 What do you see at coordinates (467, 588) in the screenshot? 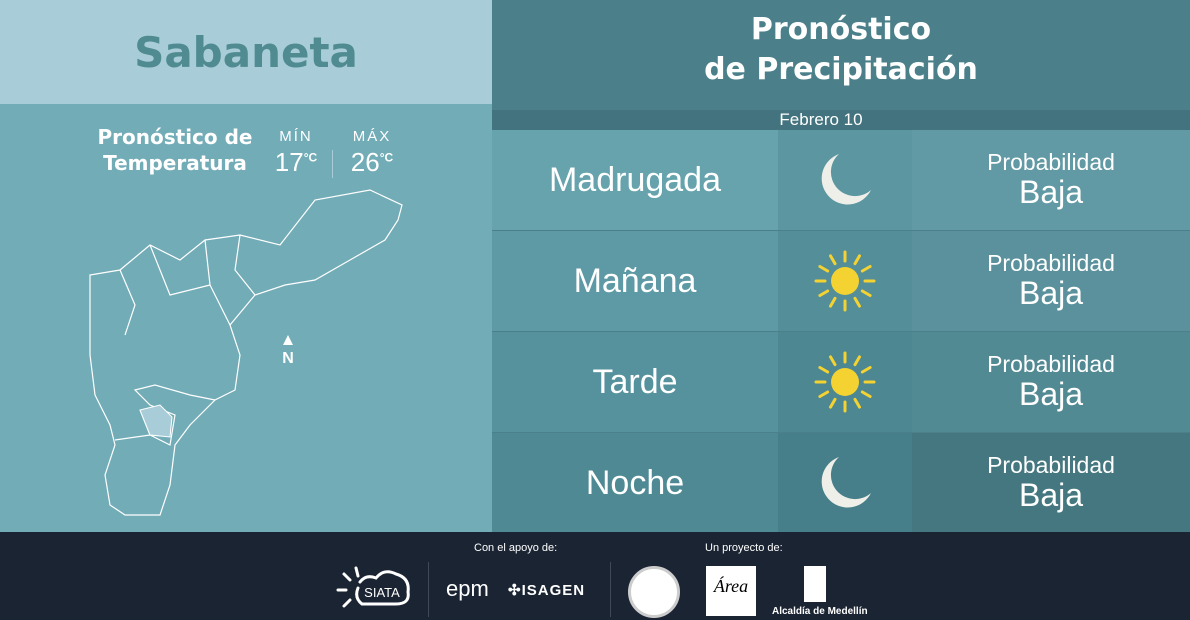
I see `epm-logo: epm` at bounding box center [467, 588].